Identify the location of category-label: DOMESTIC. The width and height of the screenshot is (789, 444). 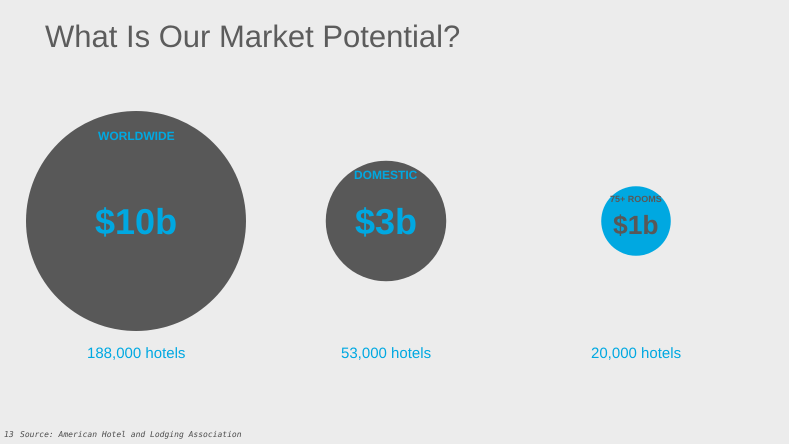
(386, 175).